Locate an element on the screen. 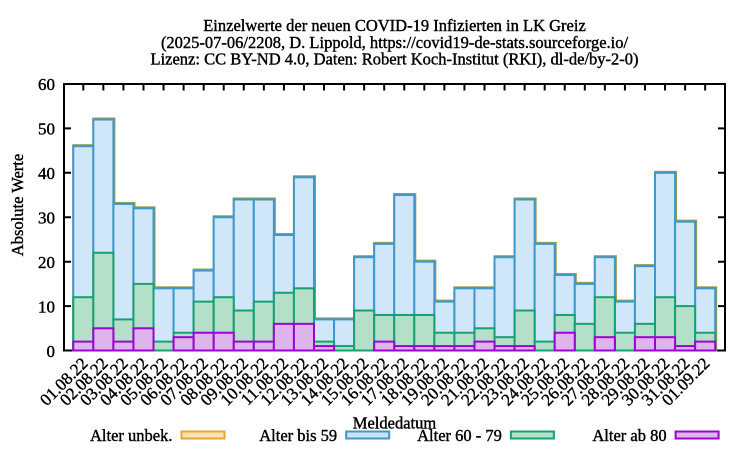  svg-text: 50 is located at coordinates (46, 129).